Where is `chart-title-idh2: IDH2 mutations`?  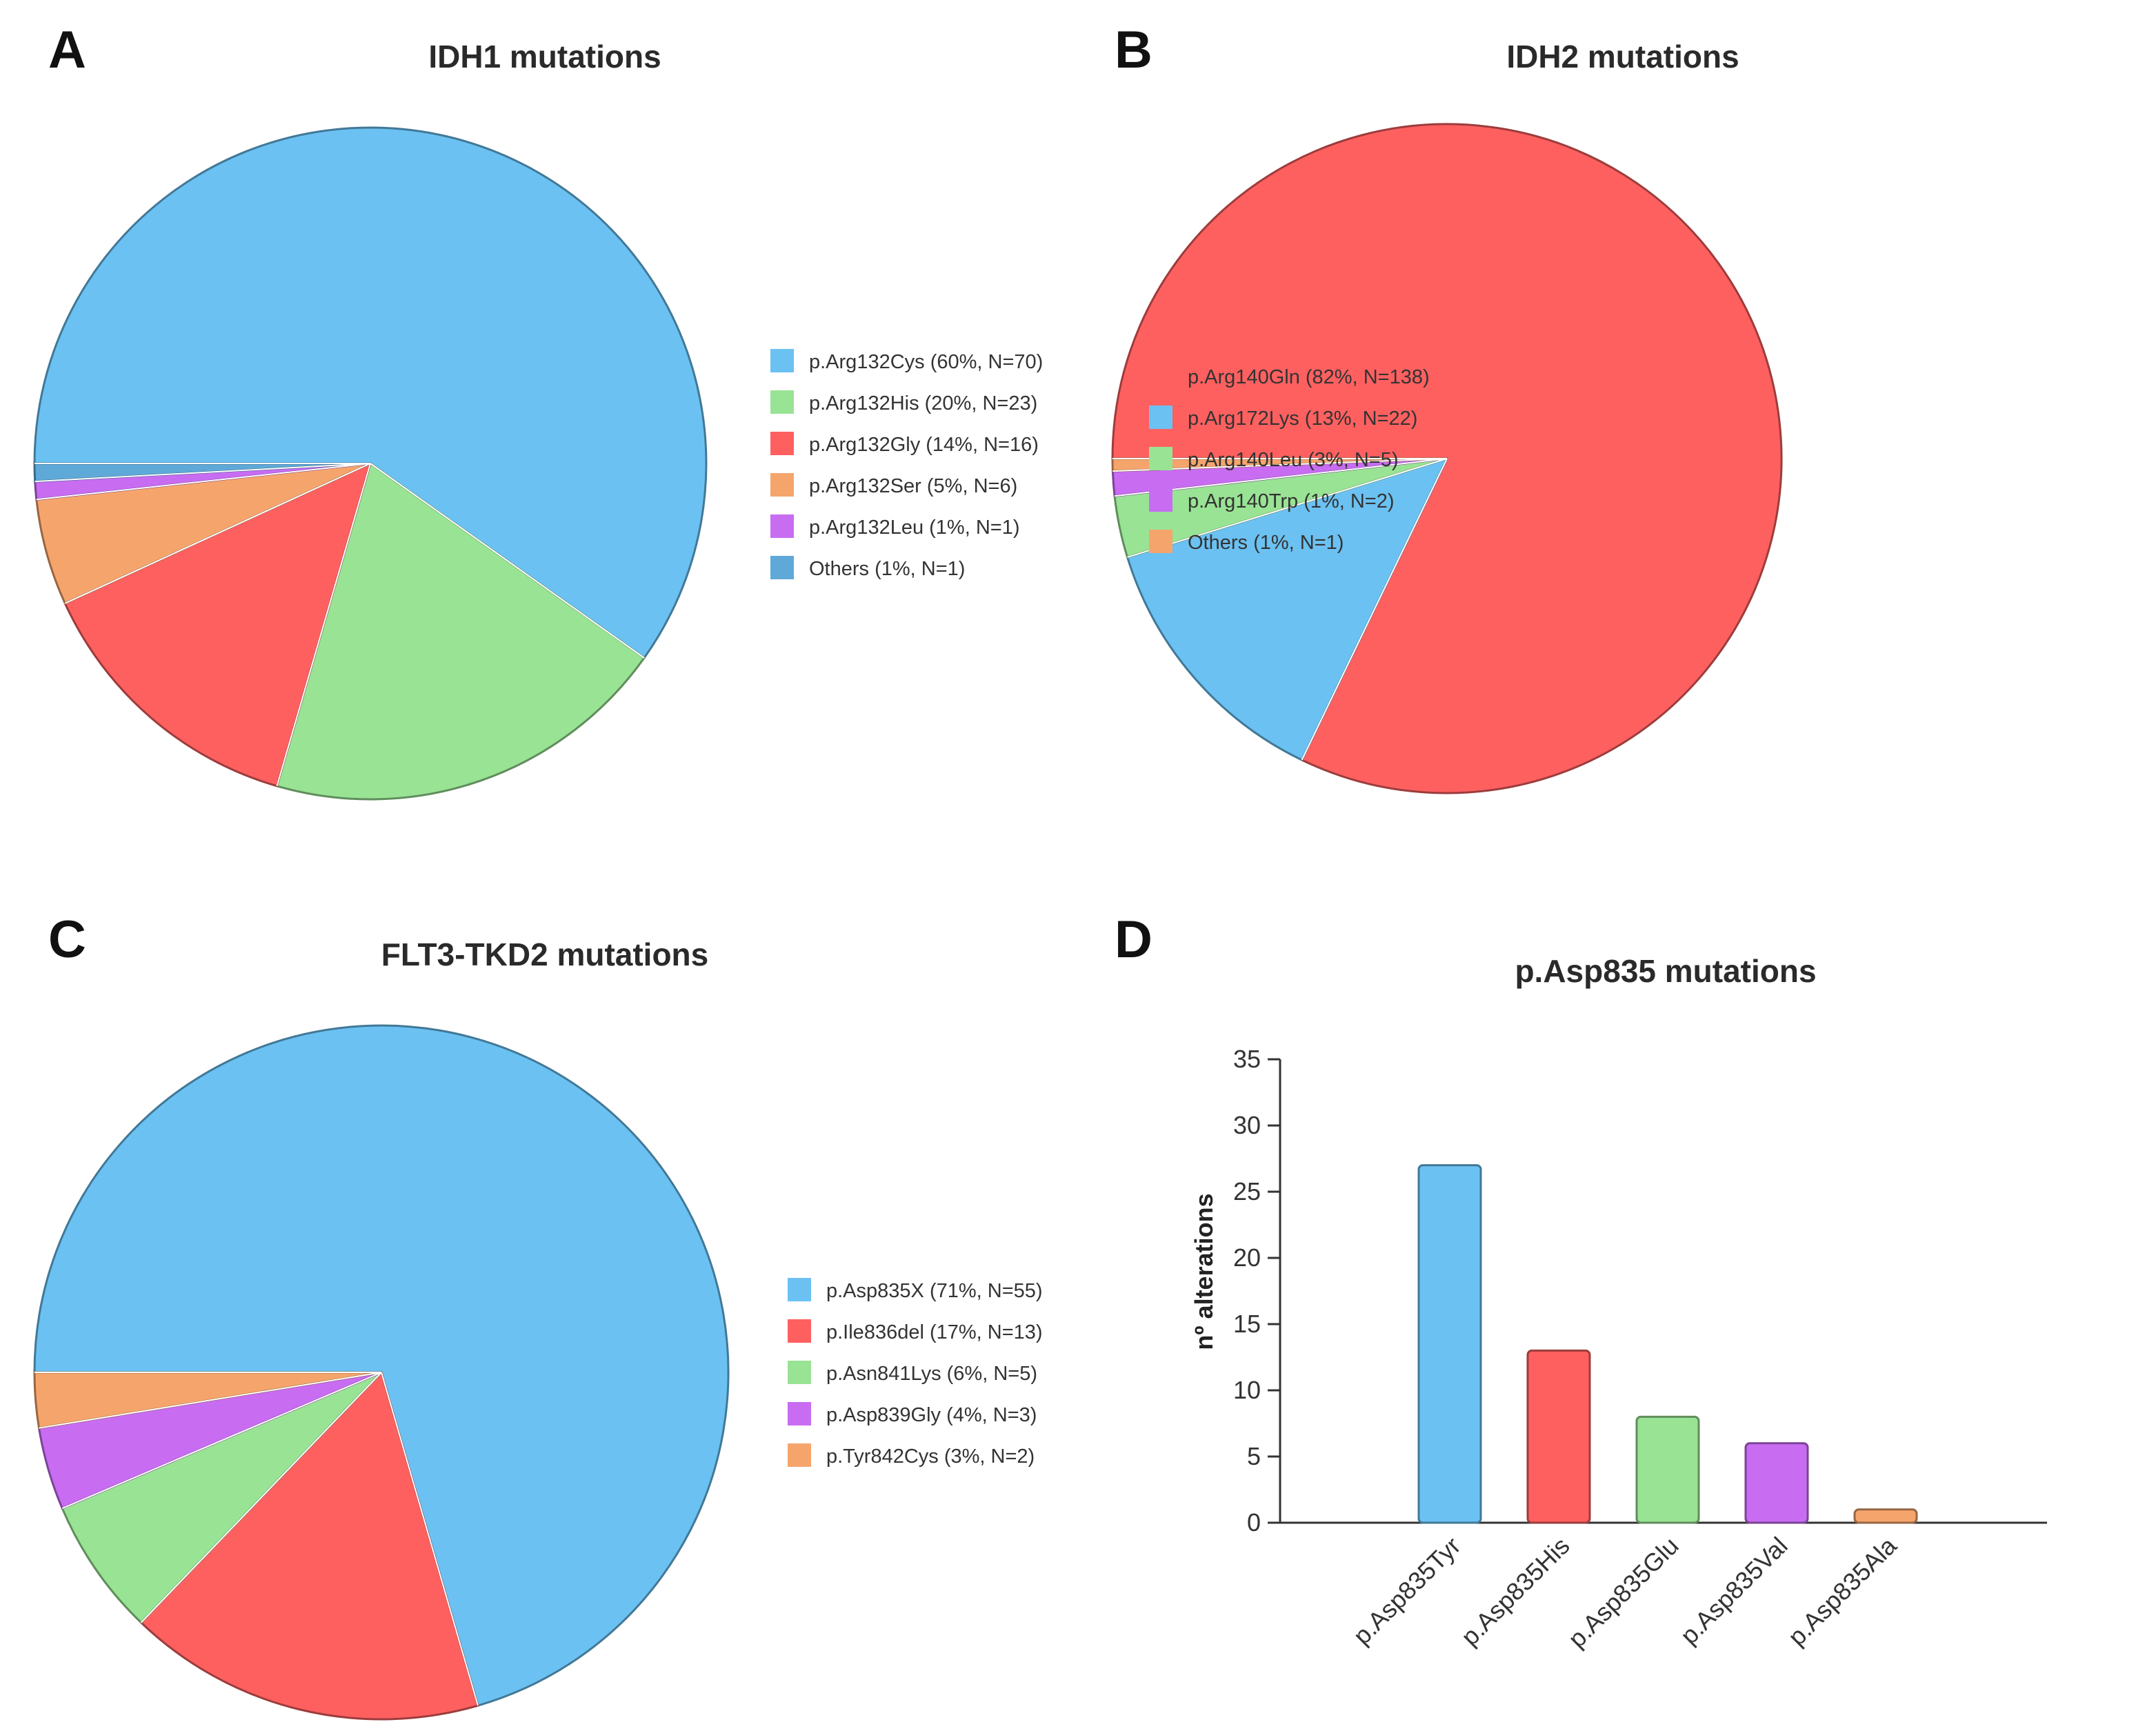 chart-title-idh2: IDH2 mutations is located at coordinates (1622, 56).